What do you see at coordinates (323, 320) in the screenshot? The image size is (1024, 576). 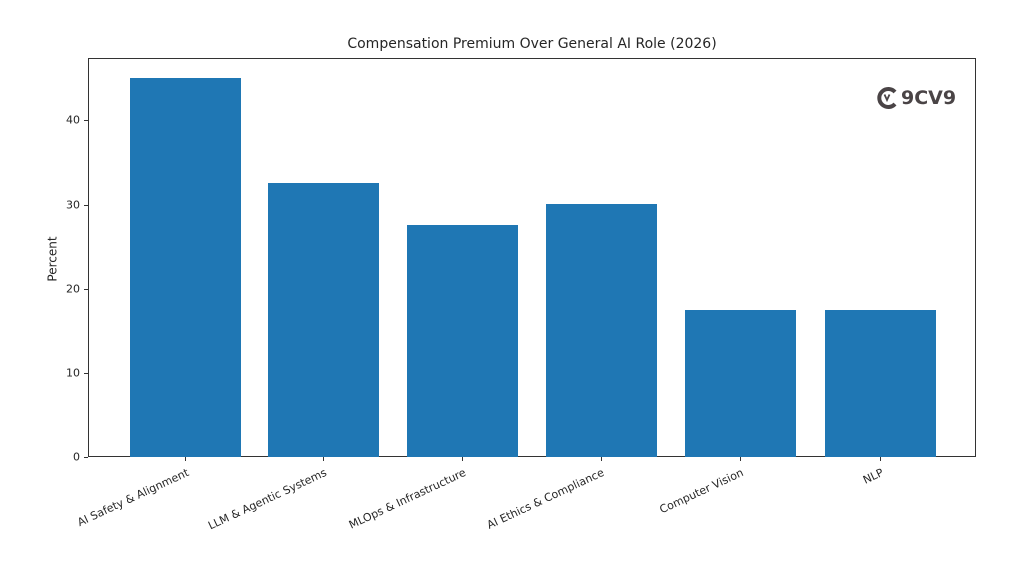 I see `bar-llm-agentic-systems` at bounding box center [323, 320].